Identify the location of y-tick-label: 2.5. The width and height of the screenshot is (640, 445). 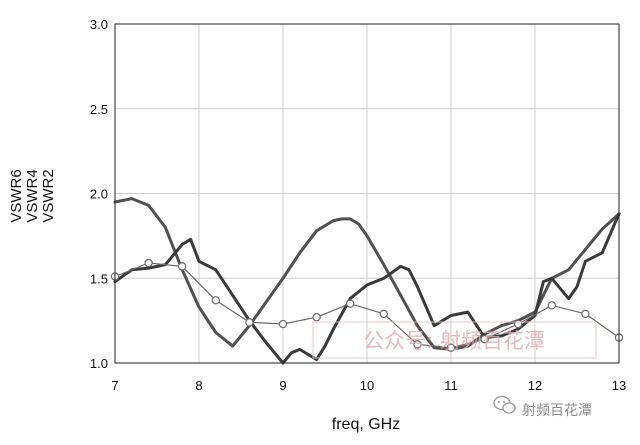
(99, 109).